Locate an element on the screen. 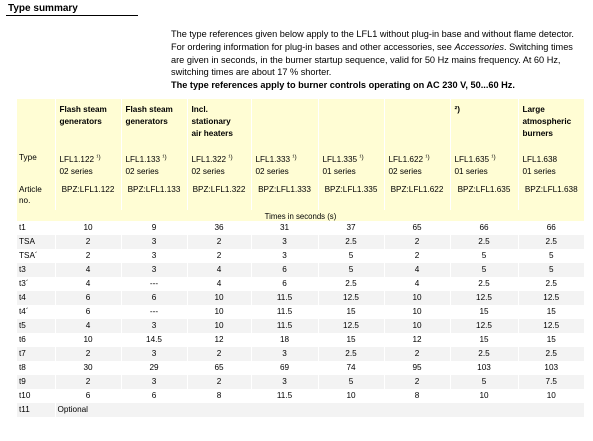 This screenshot has height=441, width=593. timing-label: TSA´ is located at coordinates (36, 256).